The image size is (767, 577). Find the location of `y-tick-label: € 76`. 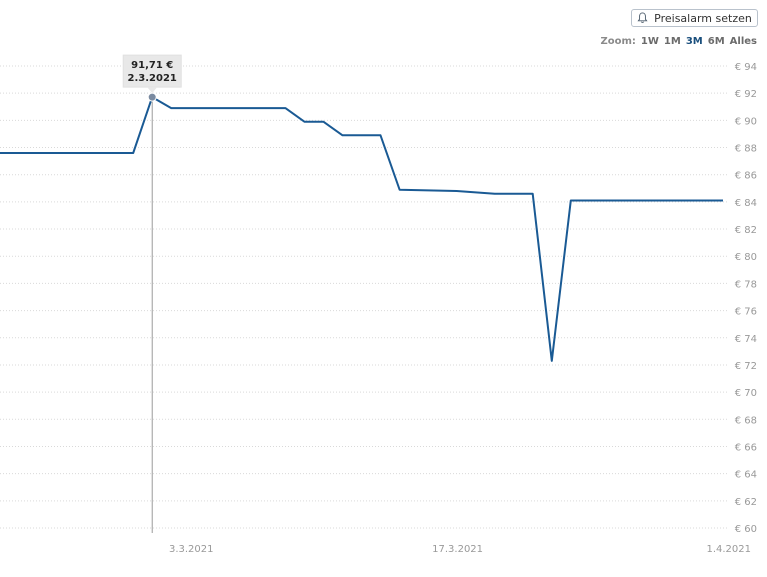

y-tick-label: € 76 is located at coordinates (746, 312).